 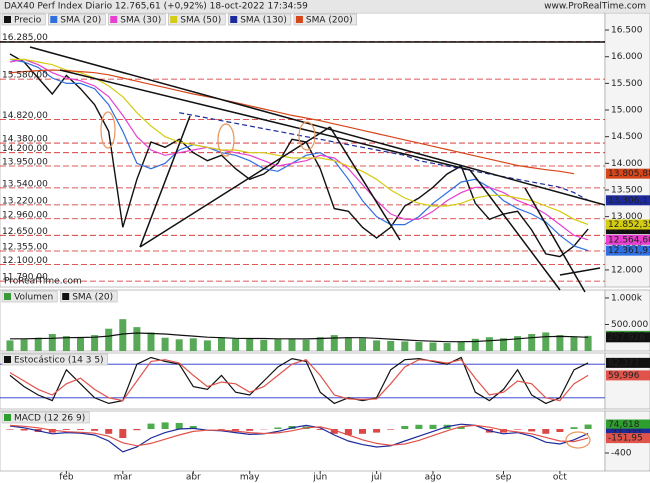 I want to click on value-badge-label: 12.765,61, so click(x=629, y=230).